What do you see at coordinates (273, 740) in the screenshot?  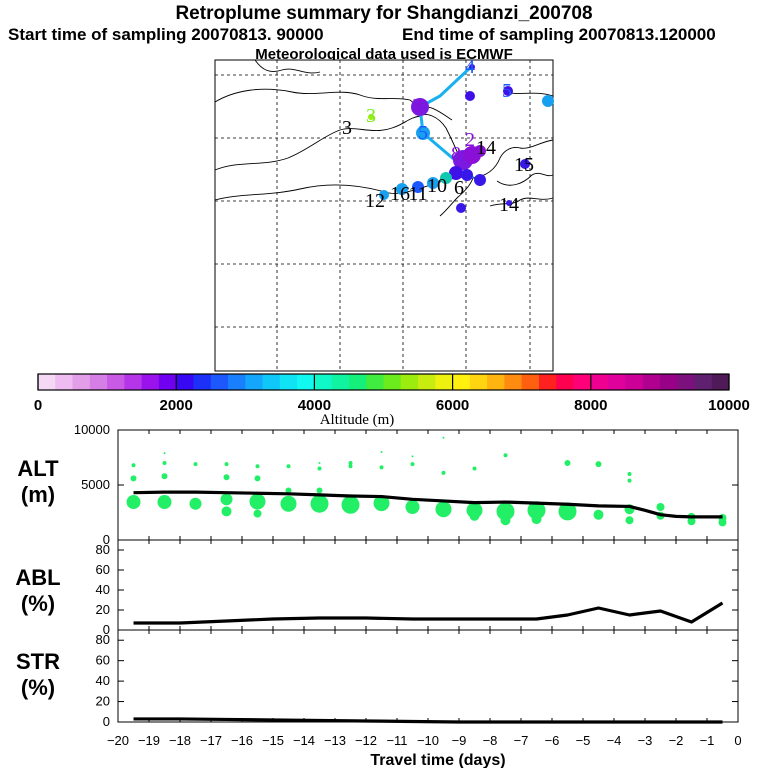 I see `x-tick-label: −15` at bounding box center [273, 740].